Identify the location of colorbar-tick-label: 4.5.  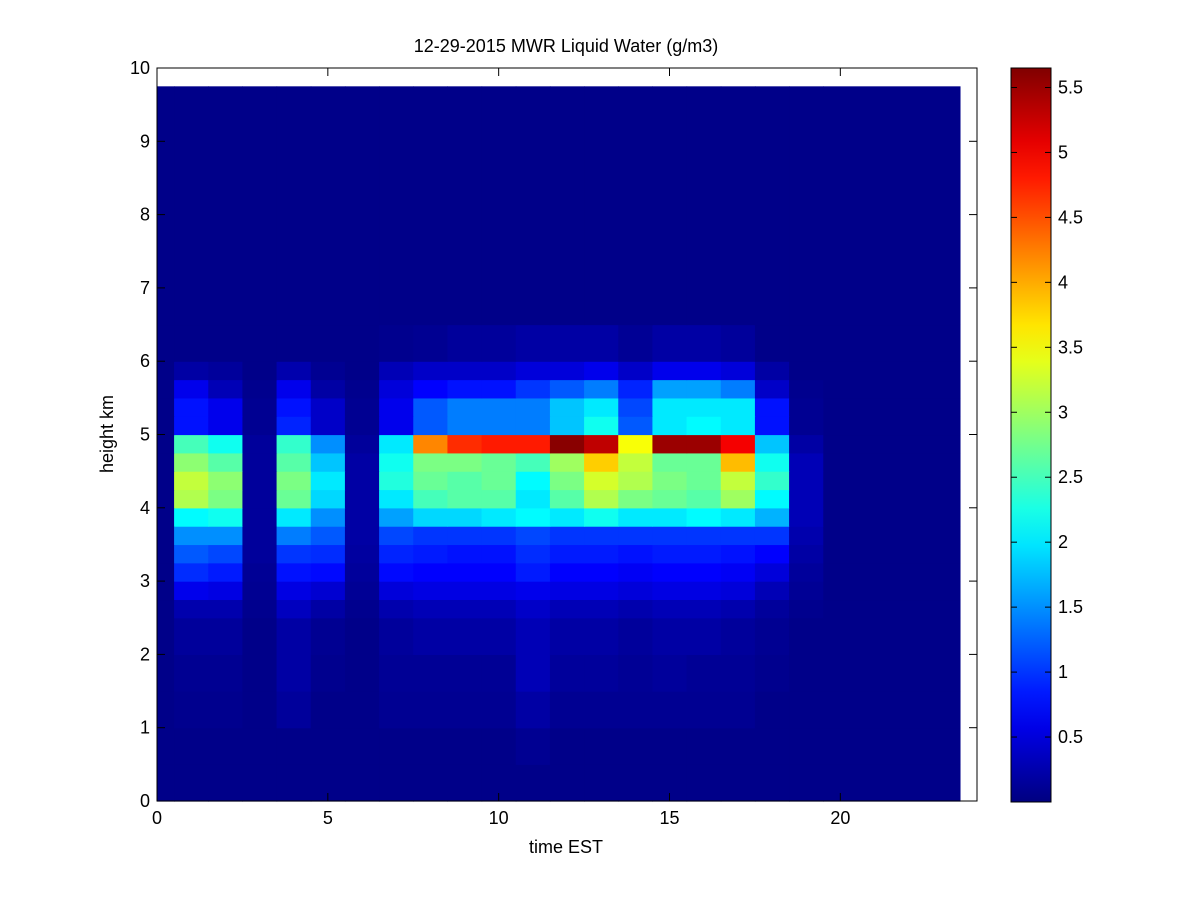
(1070, 217).